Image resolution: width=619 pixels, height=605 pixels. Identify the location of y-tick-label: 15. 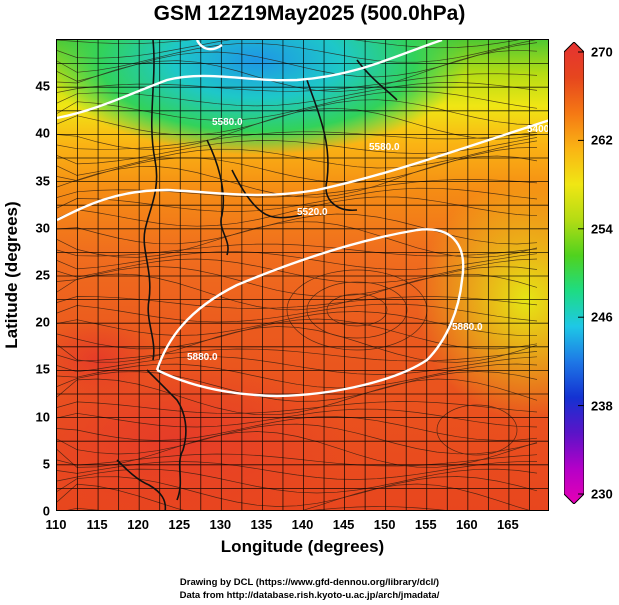
(42, 369).